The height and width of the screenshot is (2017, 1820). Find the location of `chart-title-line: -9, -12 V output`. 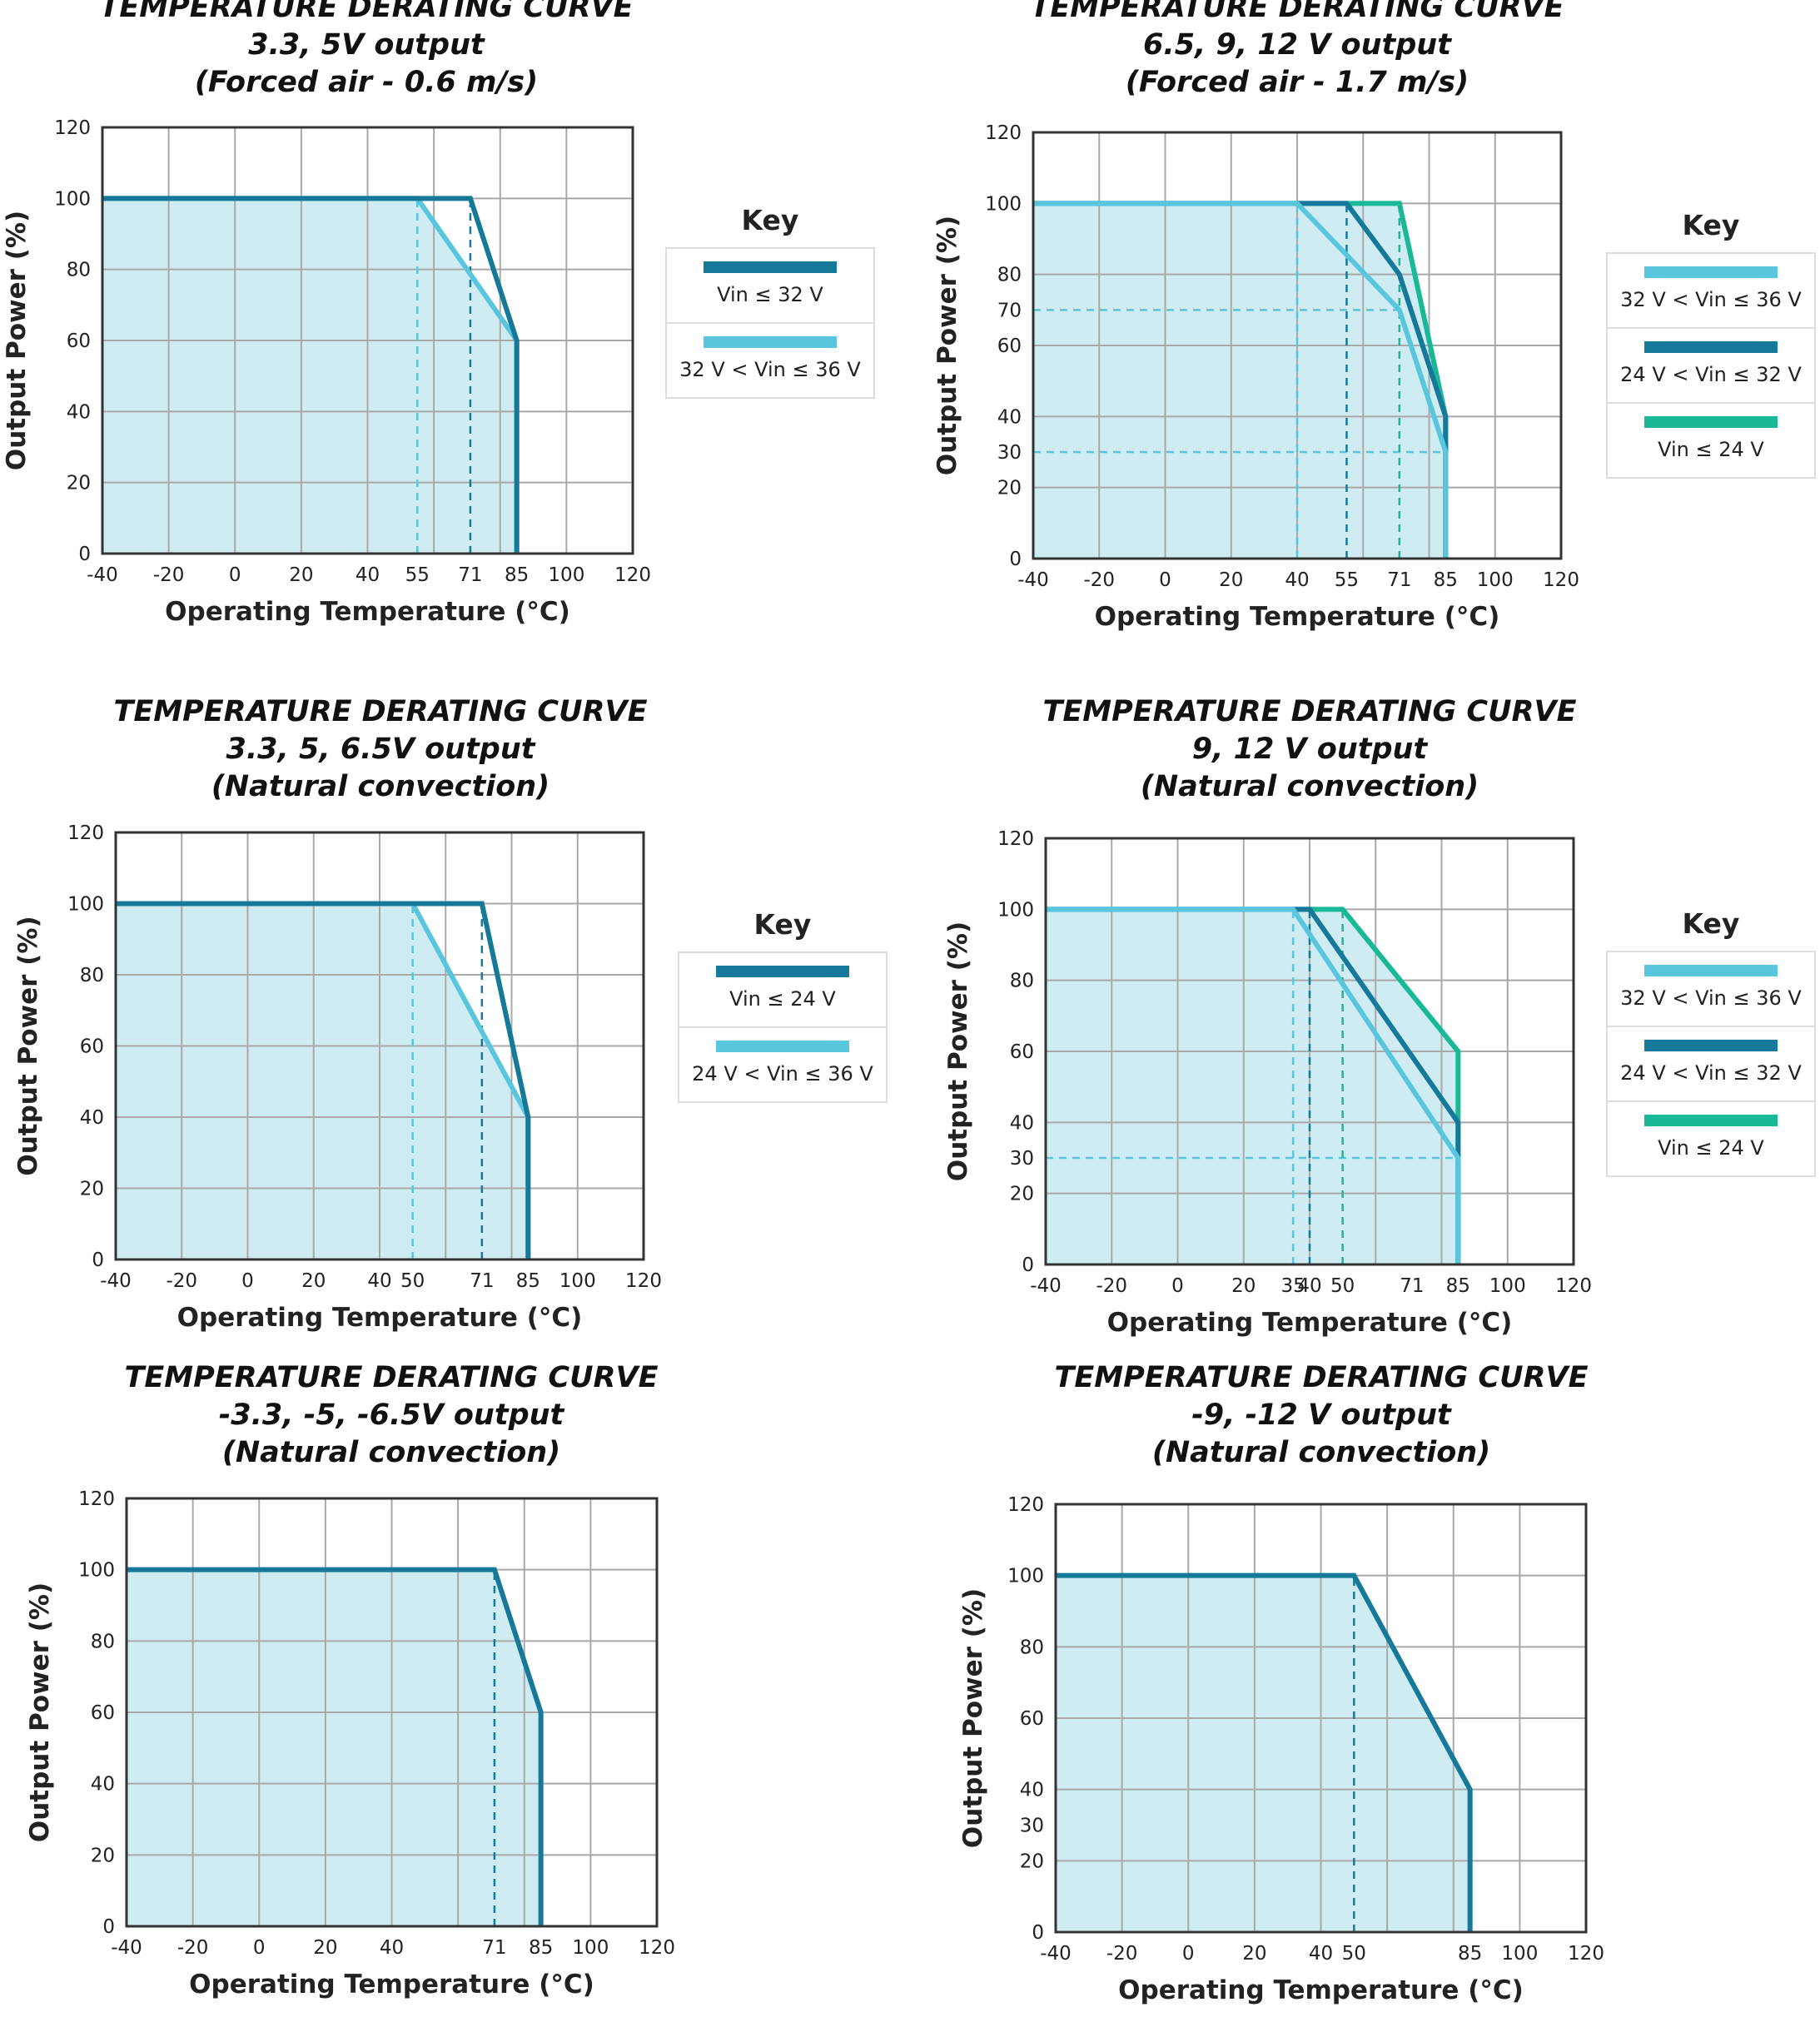

chart-title-line: -9, -12 V output is located at coordinates (1321, 1415).